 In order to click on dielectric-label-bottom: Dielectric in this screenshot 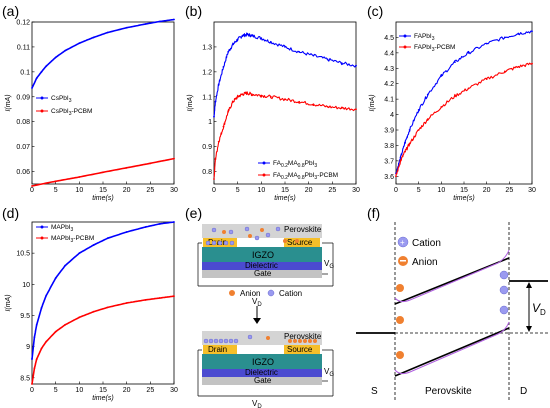, I will do `click(261, 372)`.